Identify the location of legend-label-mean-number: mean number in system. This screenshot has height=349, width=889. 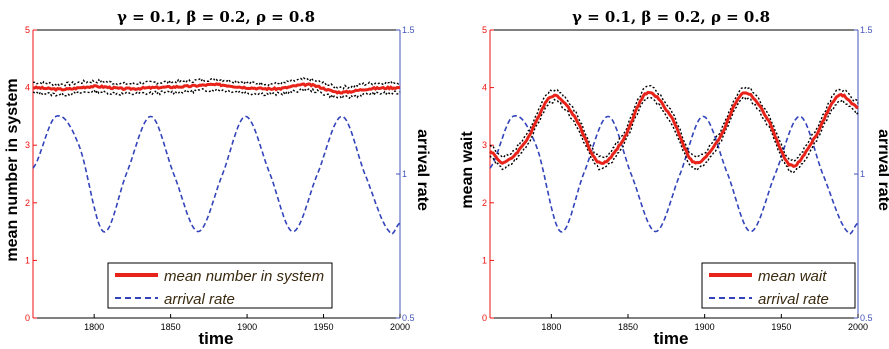
(244, 276).